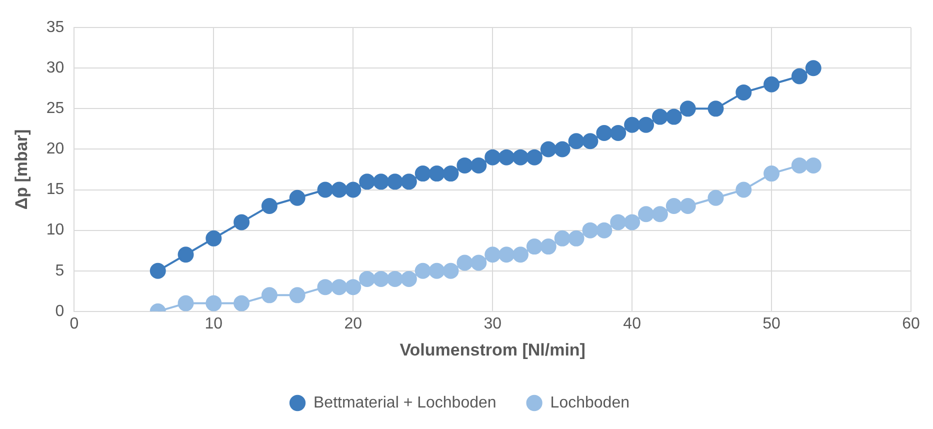 Image resolution: width=933 pixels, height=429 pixels. Describe the element at coordinates (493, 323) in the screenshot. I see `x-tick-label: 30` at that location.